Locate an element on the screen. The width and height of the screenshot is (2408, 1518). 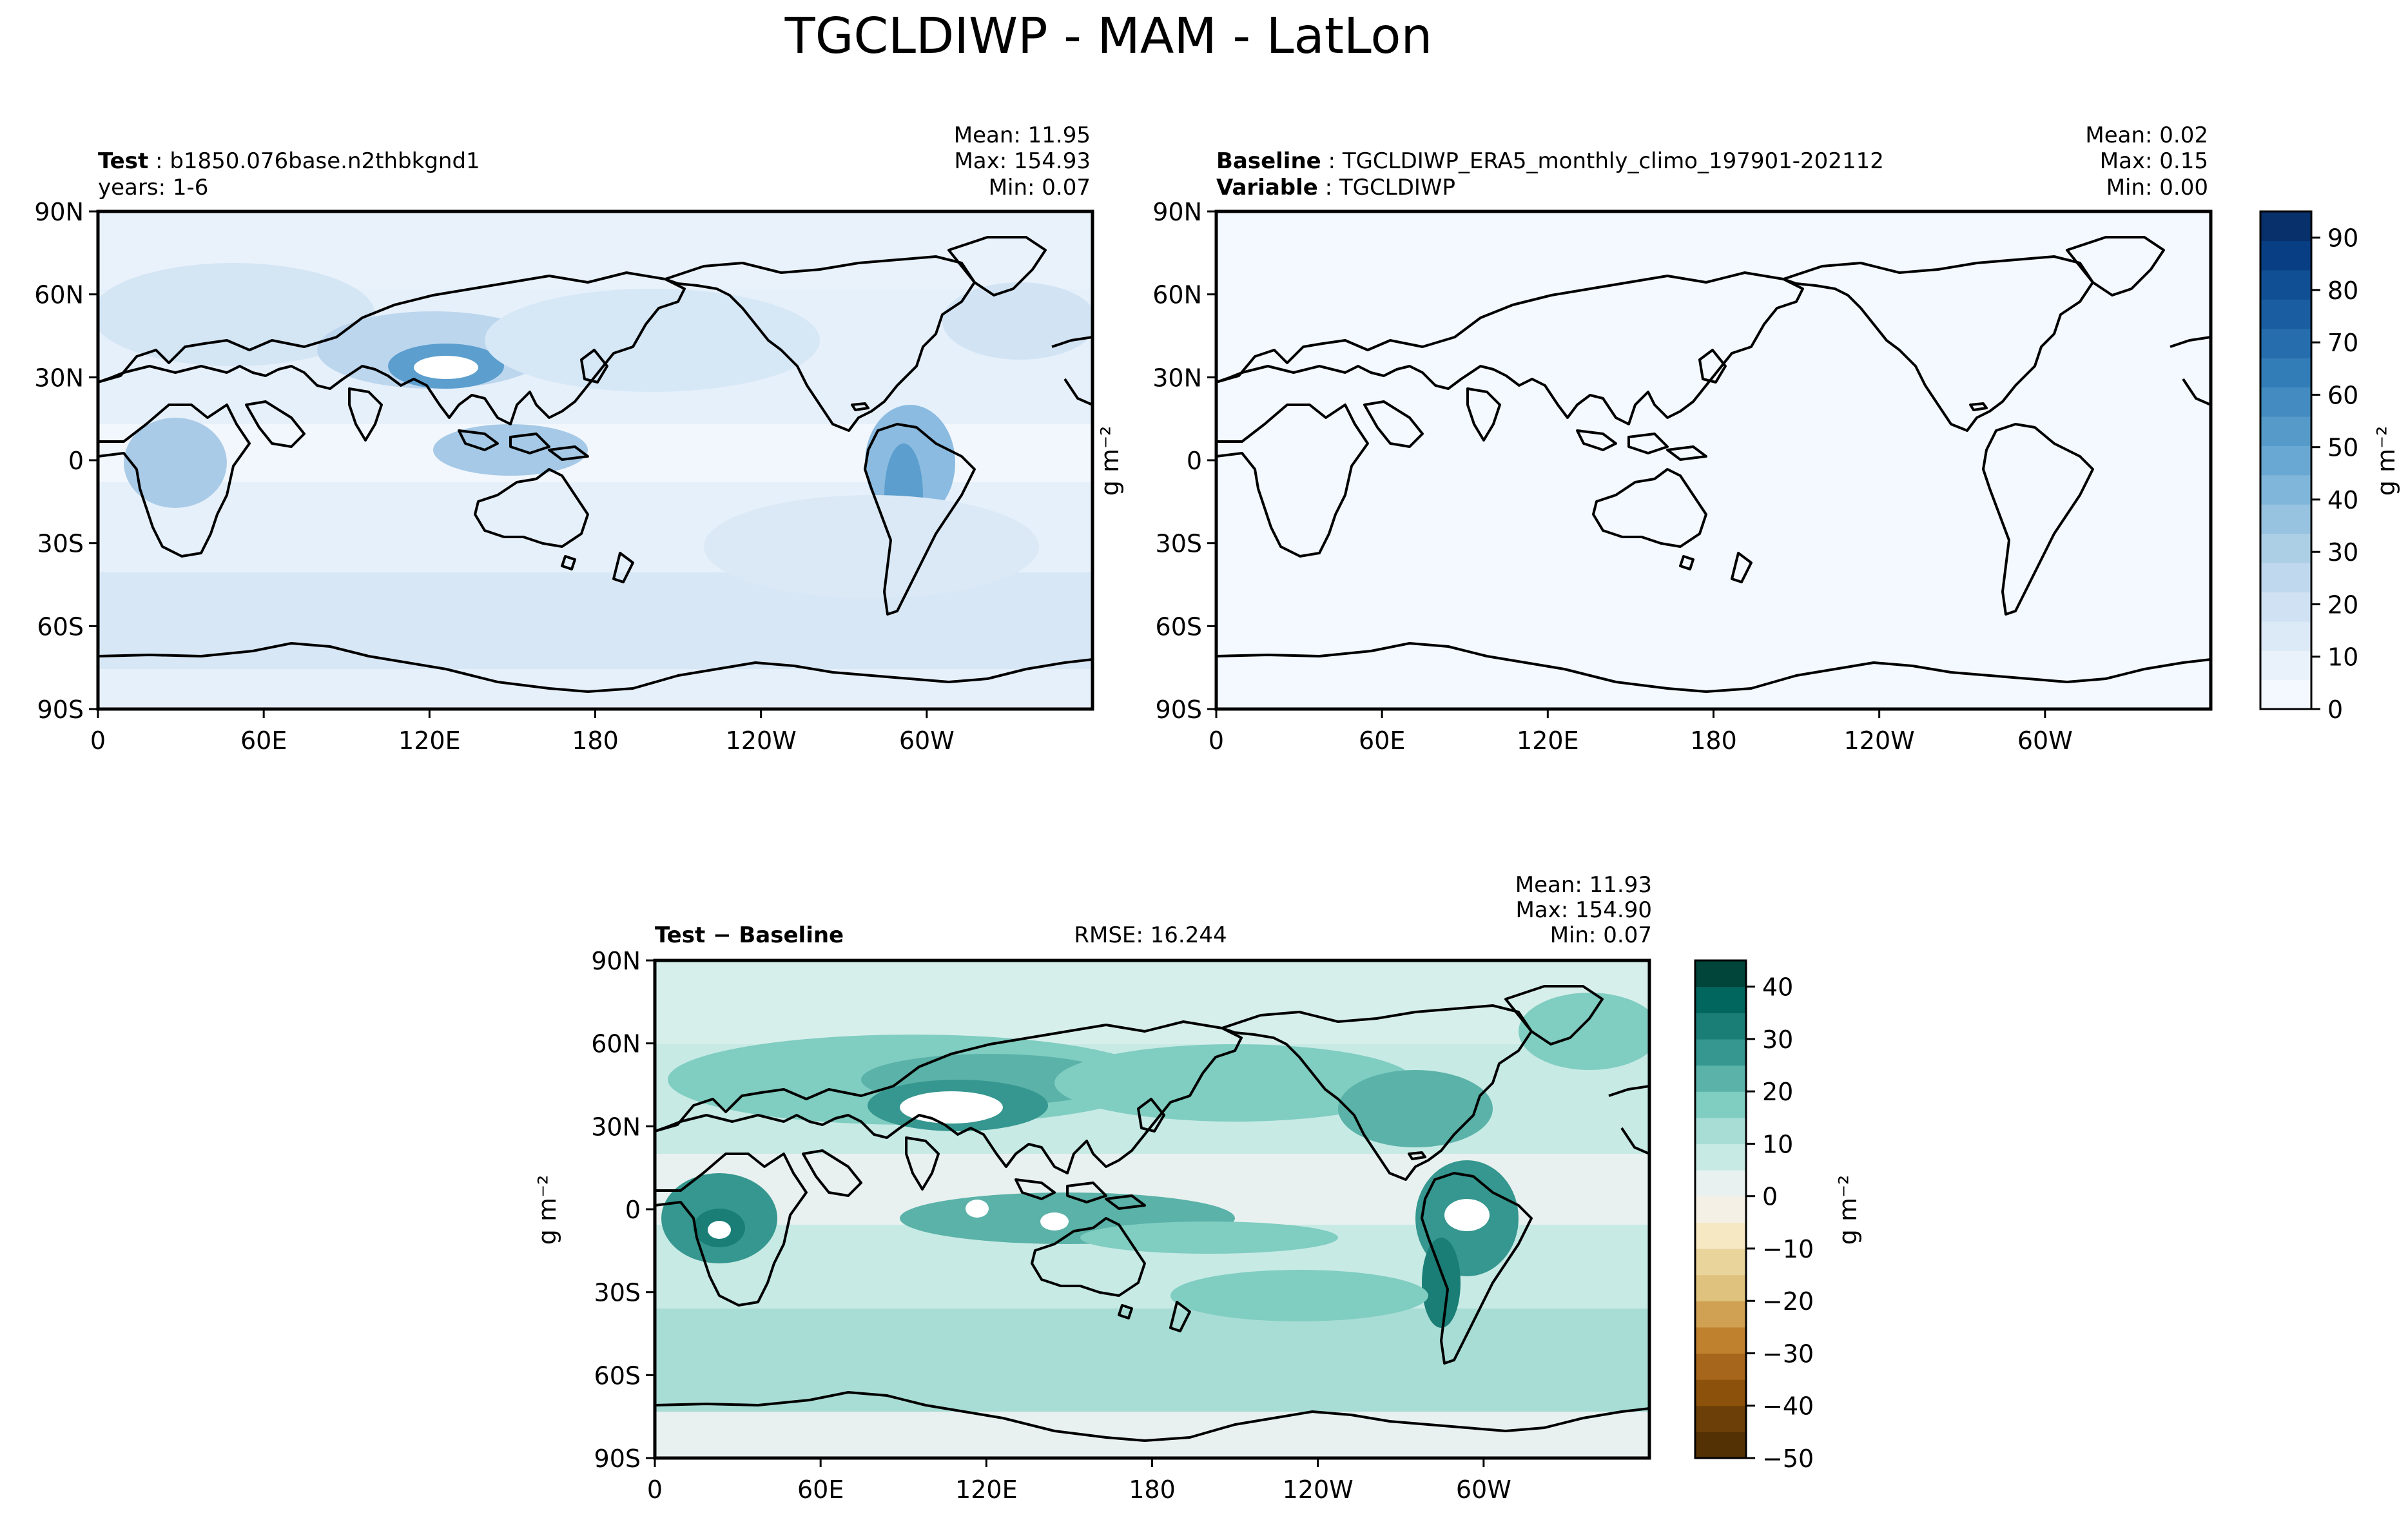
colorbar-brbg: 40 30 20 10 0 −10 −20 −30 −40 −50 is located at coordinates (1754, 1216).